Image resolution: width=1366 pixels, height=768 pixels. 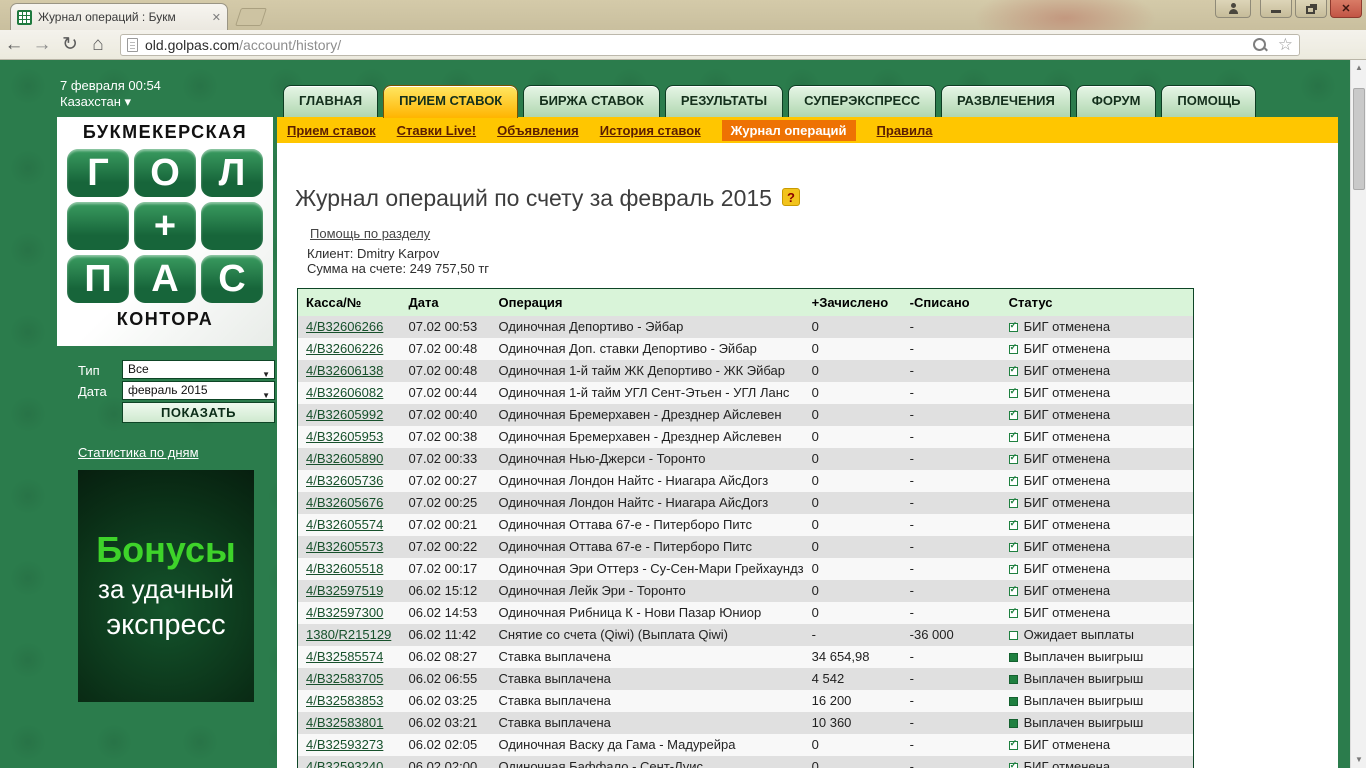 I want to click on site-logo: БУКМЕКЕРСКАЯ Г О Л + П А С КОНТОРА, so click(x=165, y=231).